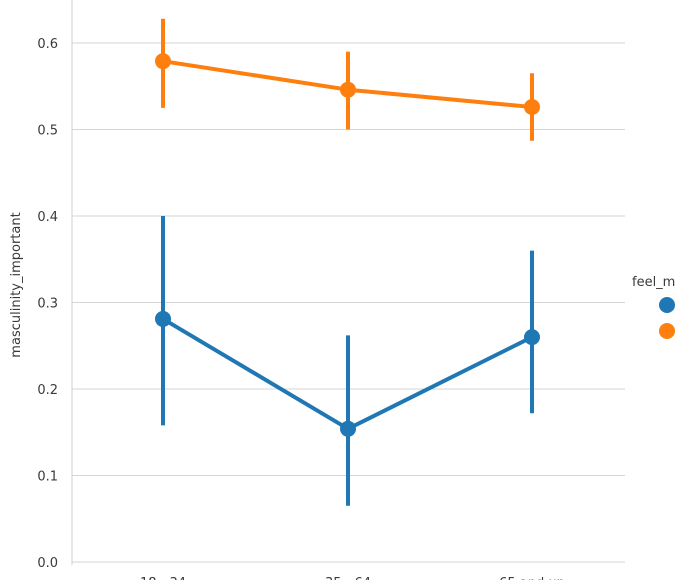 The width and height of the screenshot is (678, 580). Describe the element at coordinates (348, 578) in the screenshot. I see `x-tick-label: 35 - 64` at that location.